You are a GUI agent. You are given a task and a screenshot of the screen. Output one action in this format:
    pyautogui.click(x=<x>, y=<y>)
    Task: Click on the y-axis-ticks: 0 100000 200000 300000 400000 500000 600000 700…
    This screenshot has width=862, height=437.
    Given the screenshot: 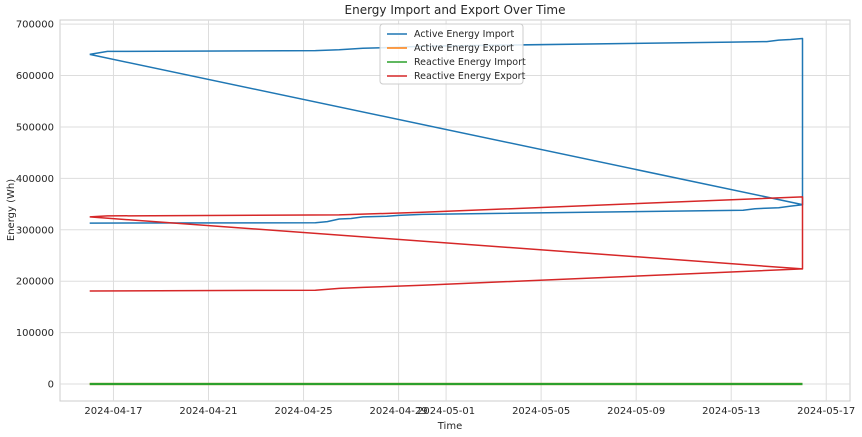 What is the action you would take?
    pyautogui.click(x=35, y=205)
    